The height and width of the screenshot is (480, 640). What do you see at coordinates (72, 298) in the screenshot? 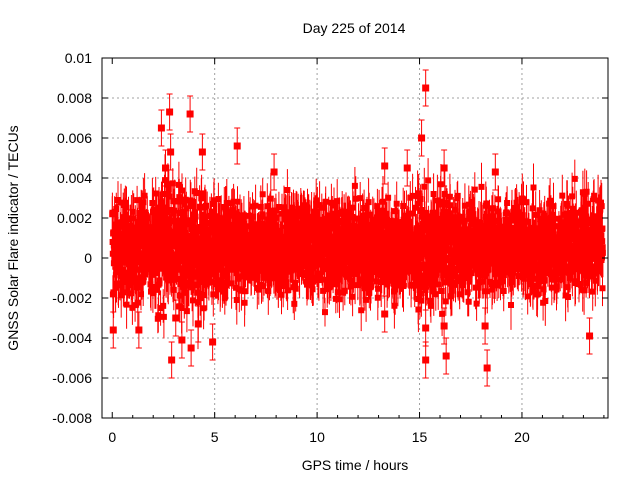
I see `y-tick-label: -0.002` at bounding box center [72, 298].